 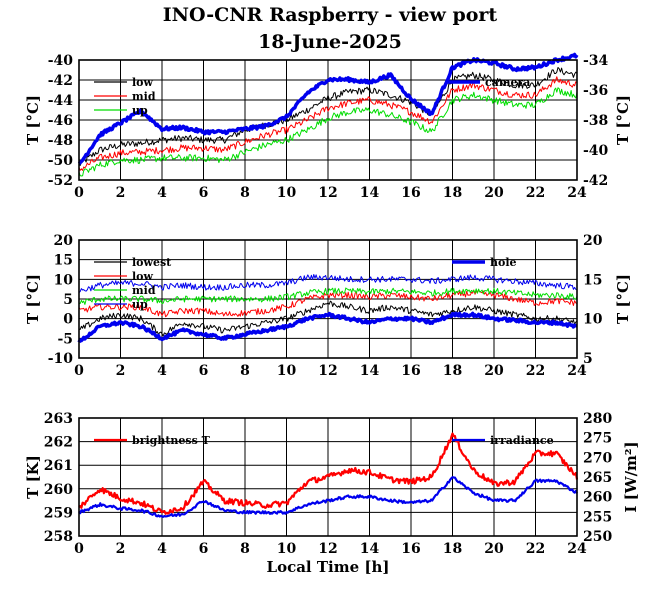 I want to click on y-right-tick-label: -34, so click(x=596, y=61).